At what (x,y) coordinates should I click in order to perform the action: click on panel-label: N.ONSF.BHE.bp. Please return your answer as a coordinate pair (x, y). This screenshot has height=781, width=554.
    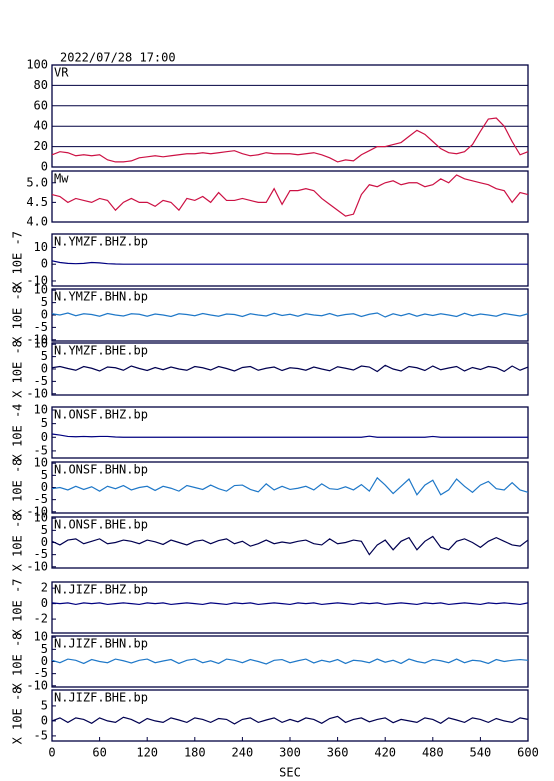
    Looking at the image, I should click on (101, 525).